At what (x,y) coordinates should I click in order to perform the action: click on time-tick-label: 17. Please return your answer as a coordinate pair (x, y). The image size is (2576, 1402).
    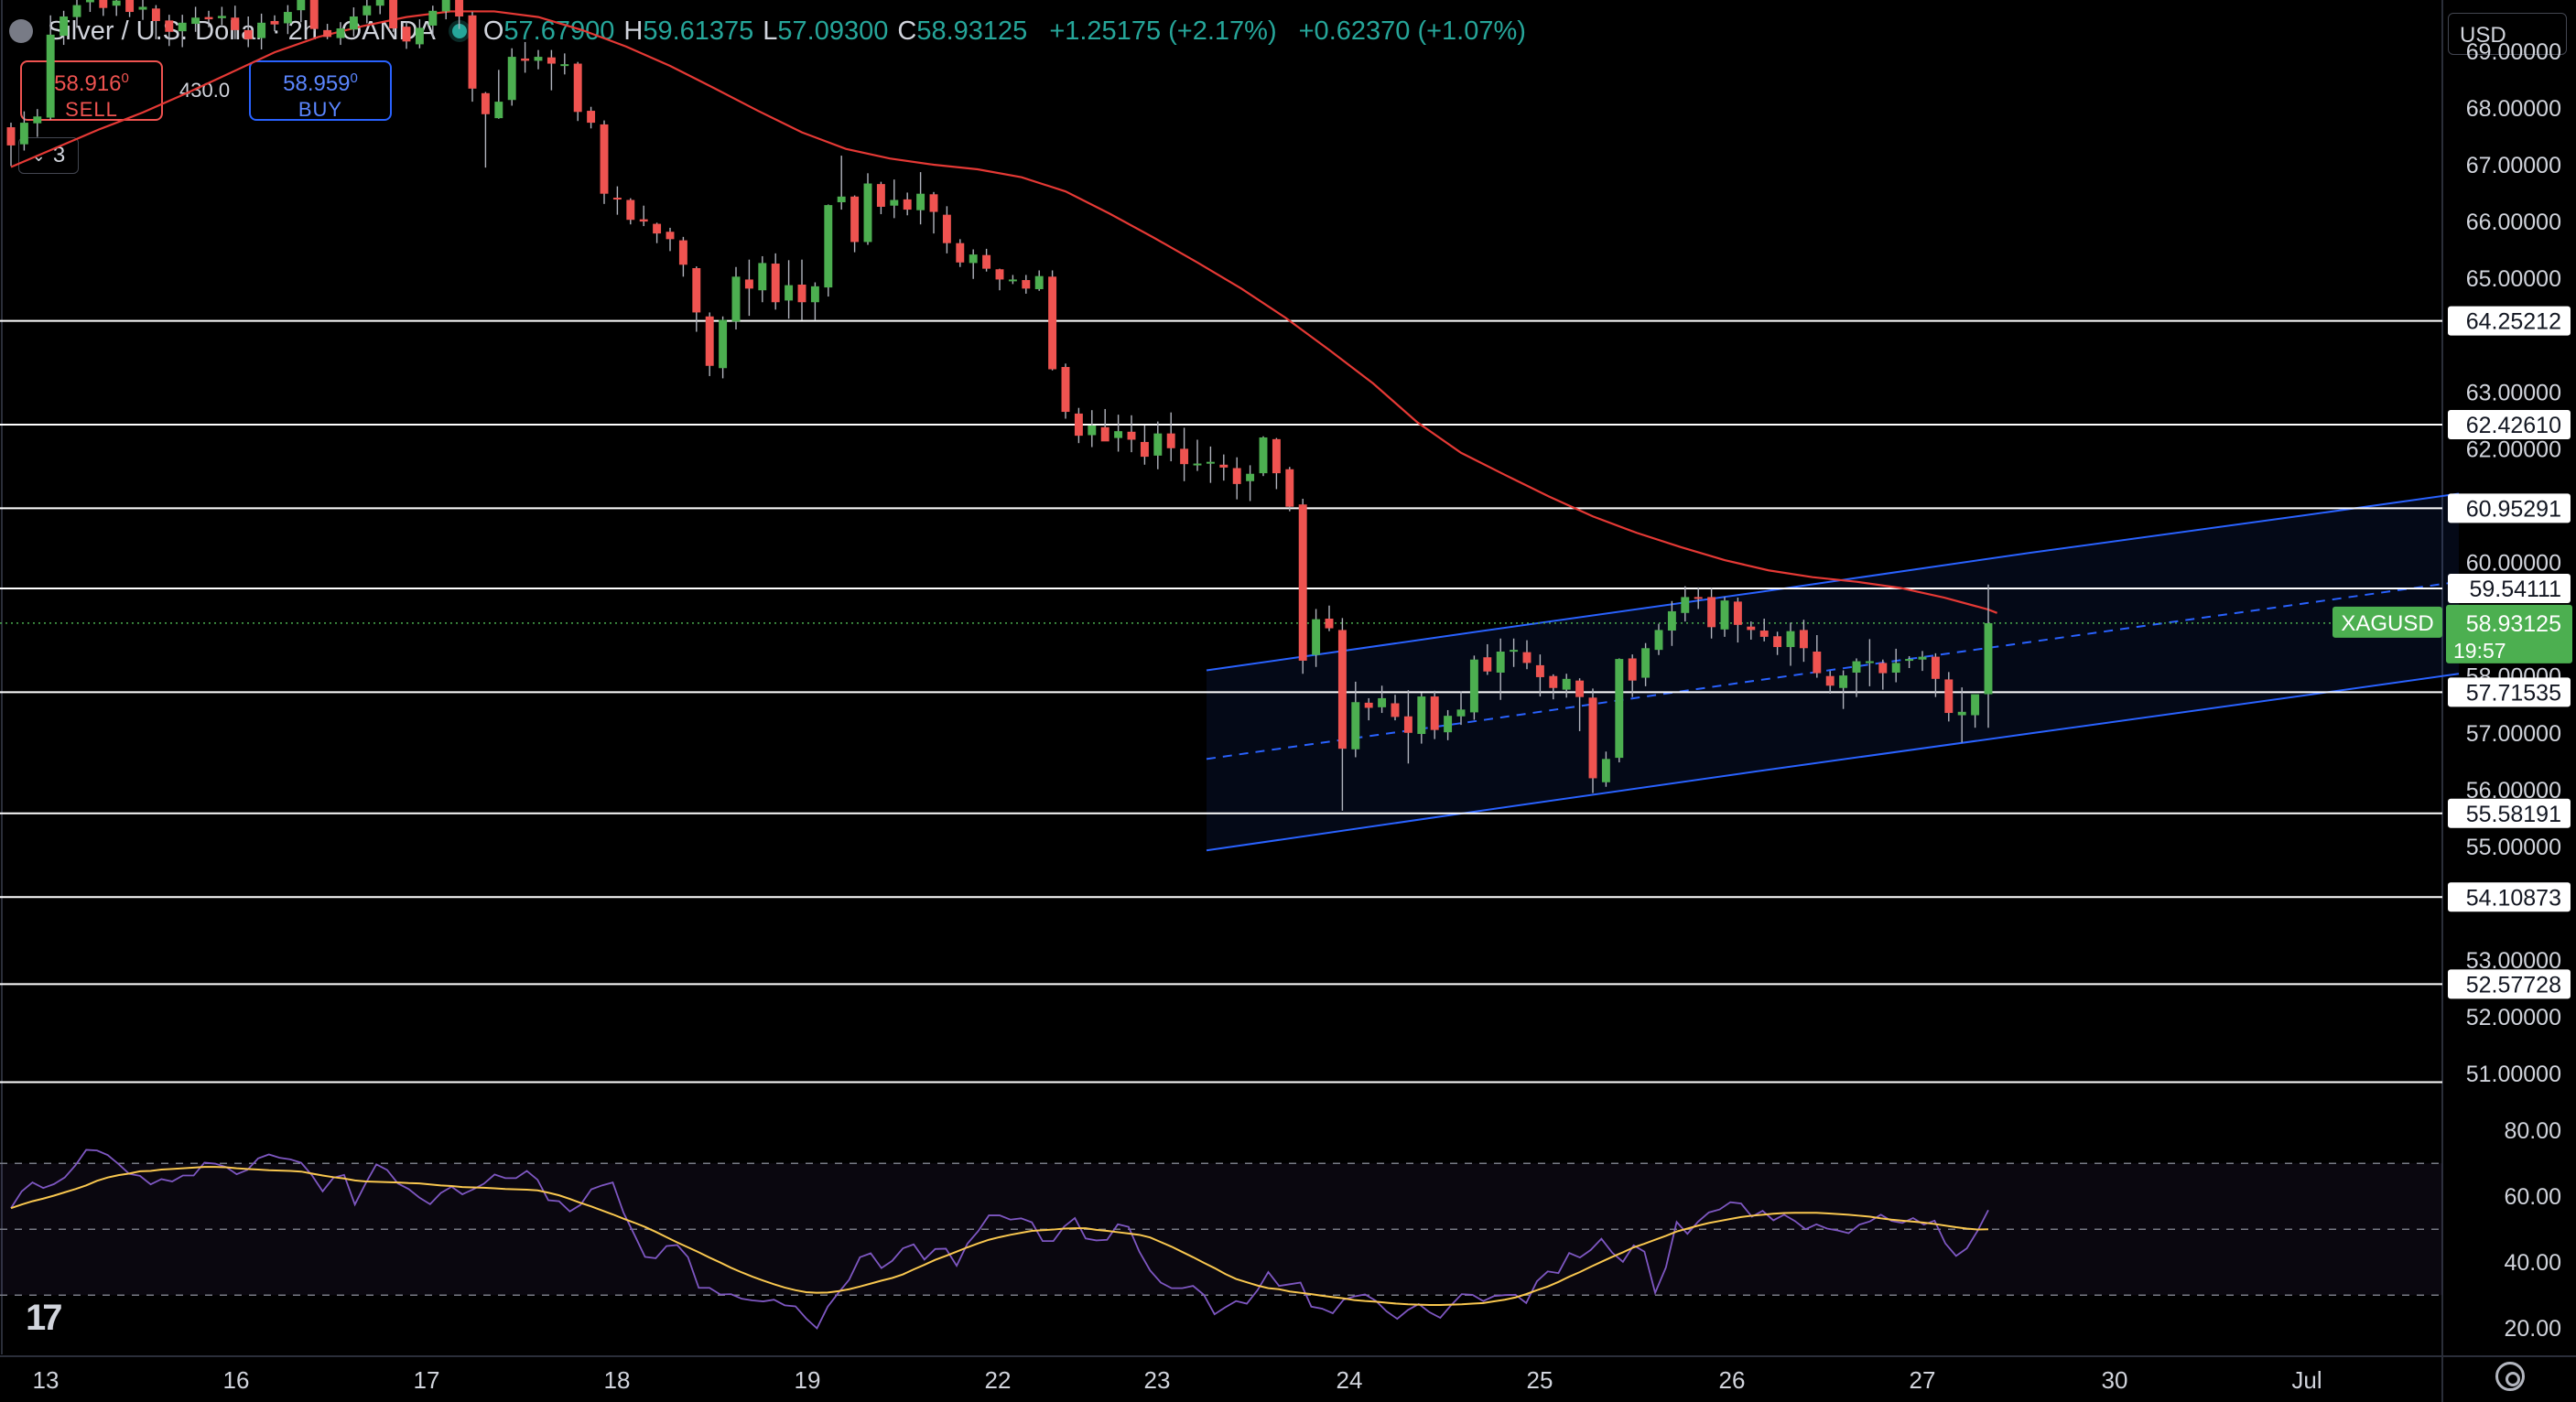
    Looking at the image, I should click on (427, 1380).